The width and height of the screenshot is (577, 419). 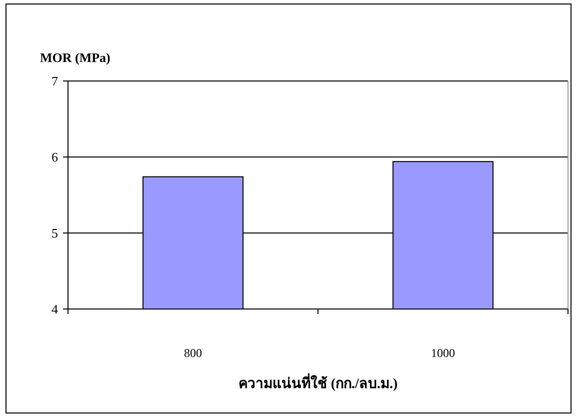 I want to click on y-tick-label: 6, so click(x=55, y=157).